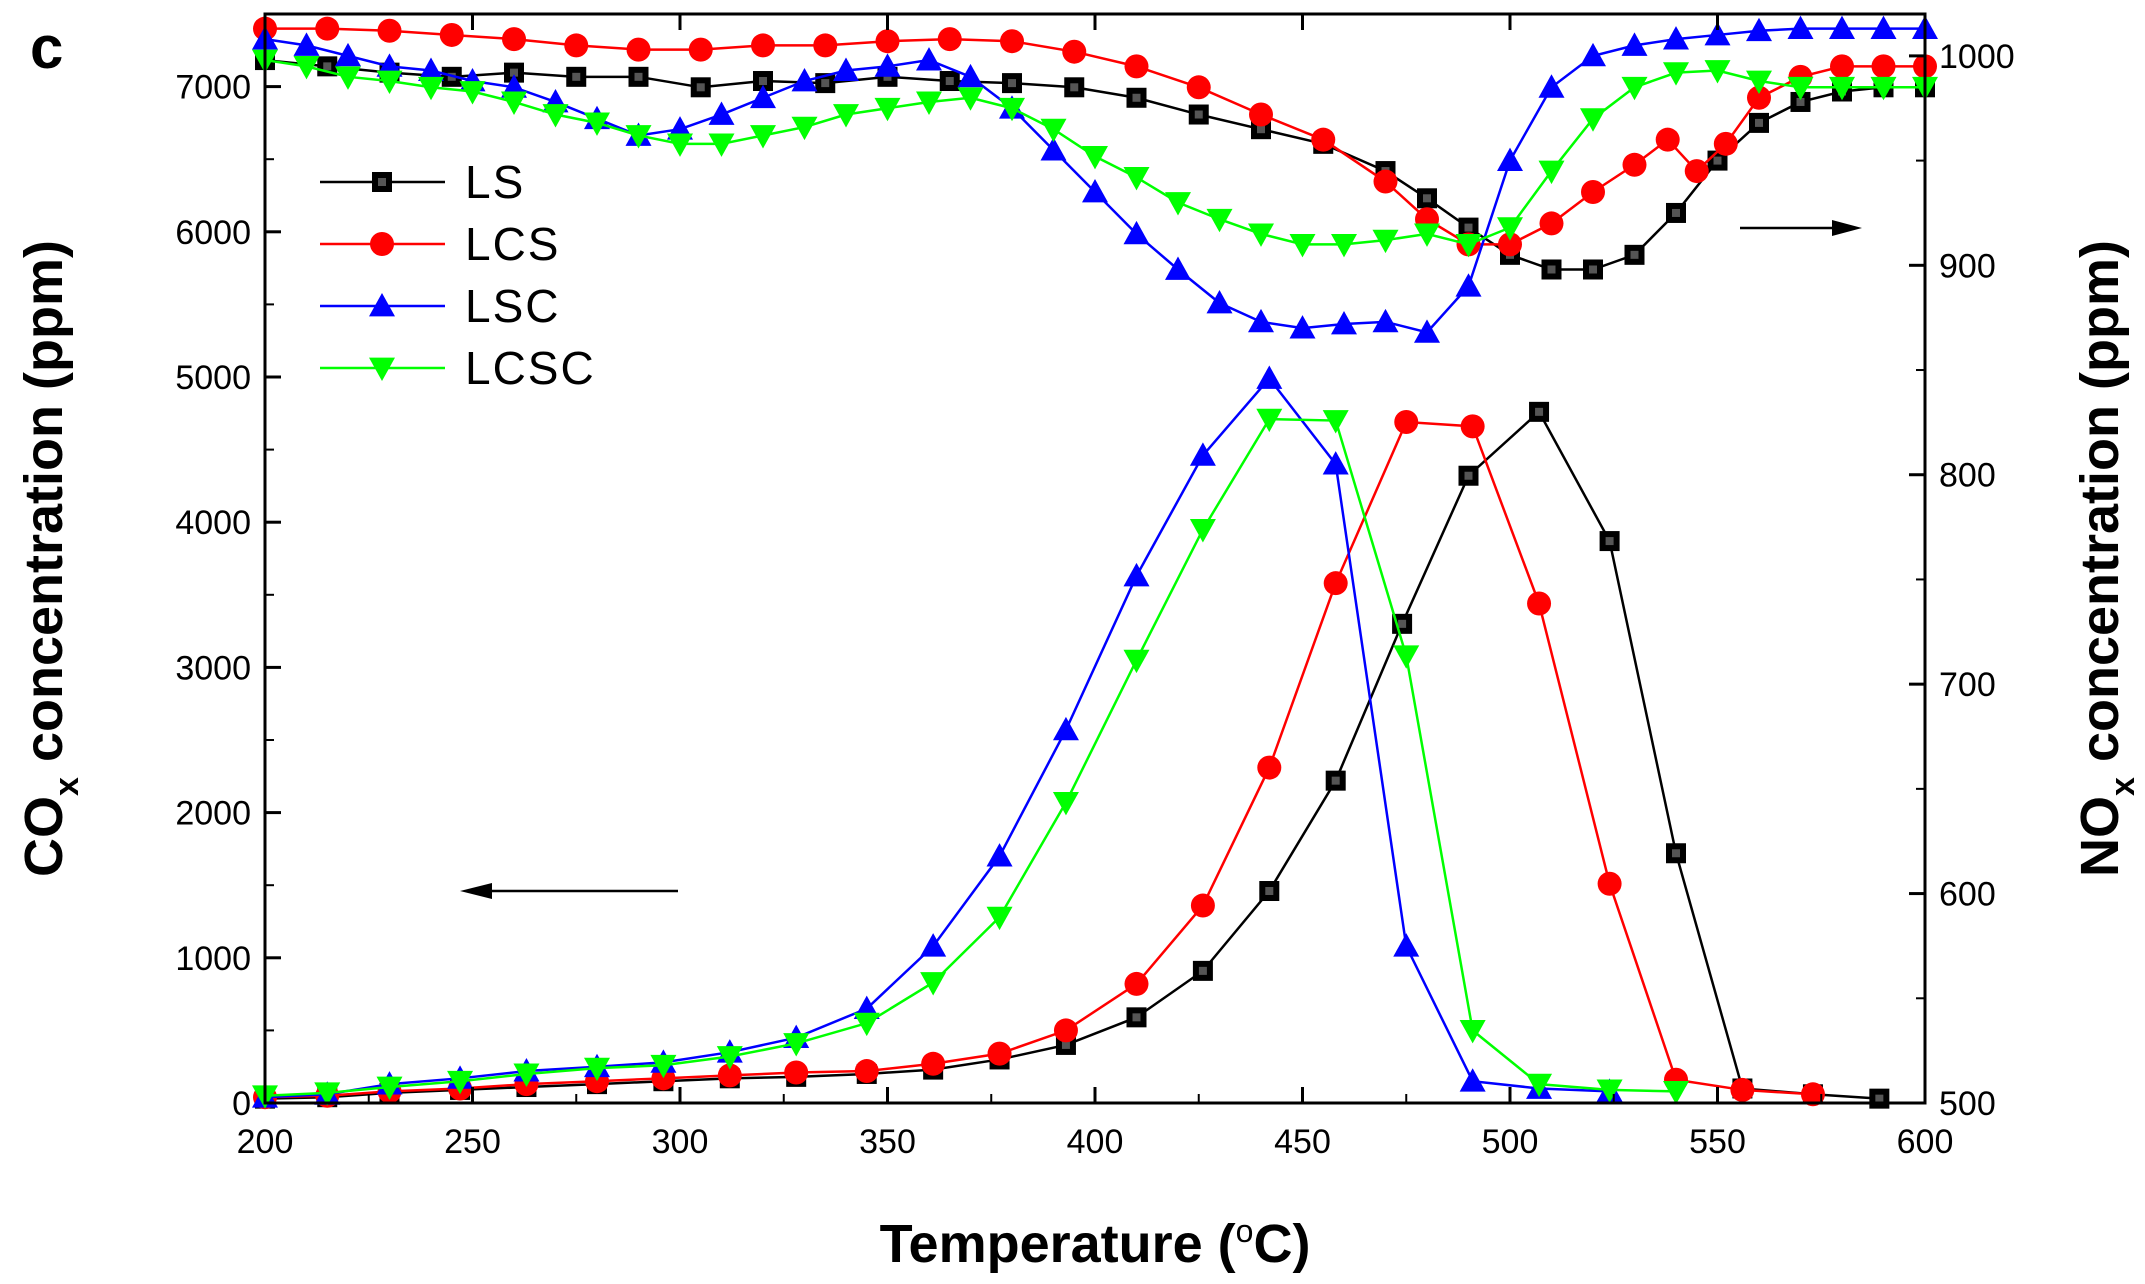 The image size is (2145, 1284). I want to click on x-tick-label: 250, so click(472, 1142).